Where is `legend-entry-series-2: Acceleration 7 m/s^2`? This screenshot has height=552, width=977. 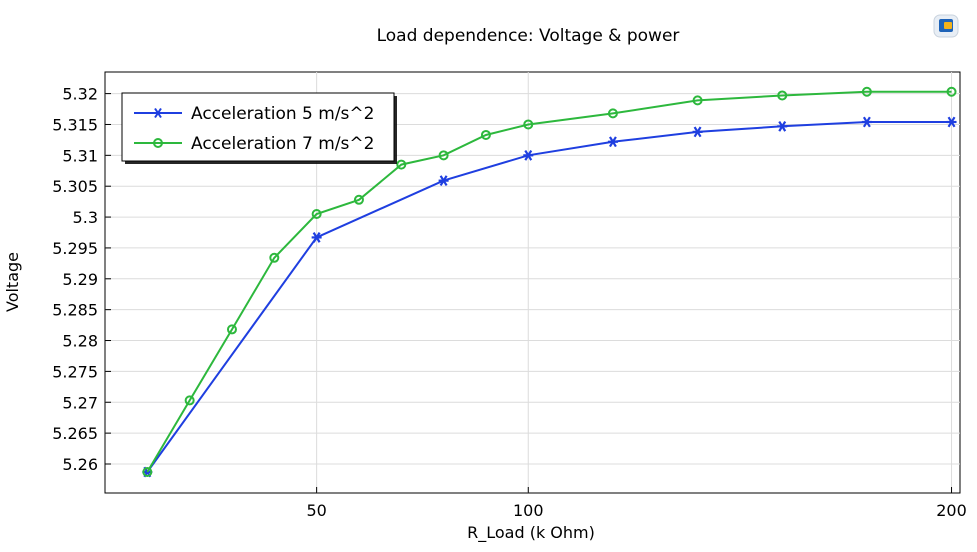 legend-entry-series-2: Acceleration 7 m/s^2 is located at coordinates (254, 144).